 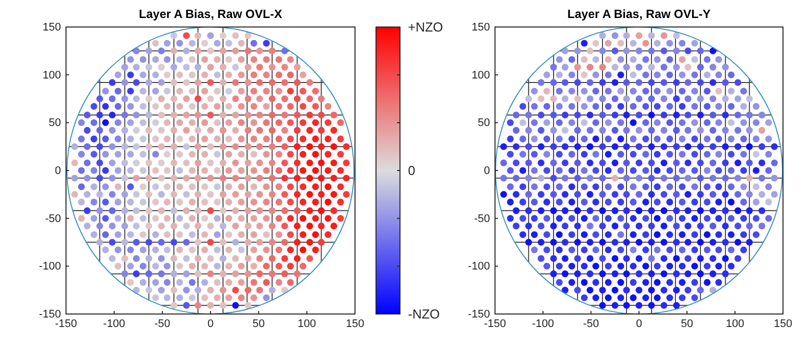 What do you see at coordinates (424, 314) in the screenshot?
I see `color-bar-label: -NZO` at bounding box center [424, 314].